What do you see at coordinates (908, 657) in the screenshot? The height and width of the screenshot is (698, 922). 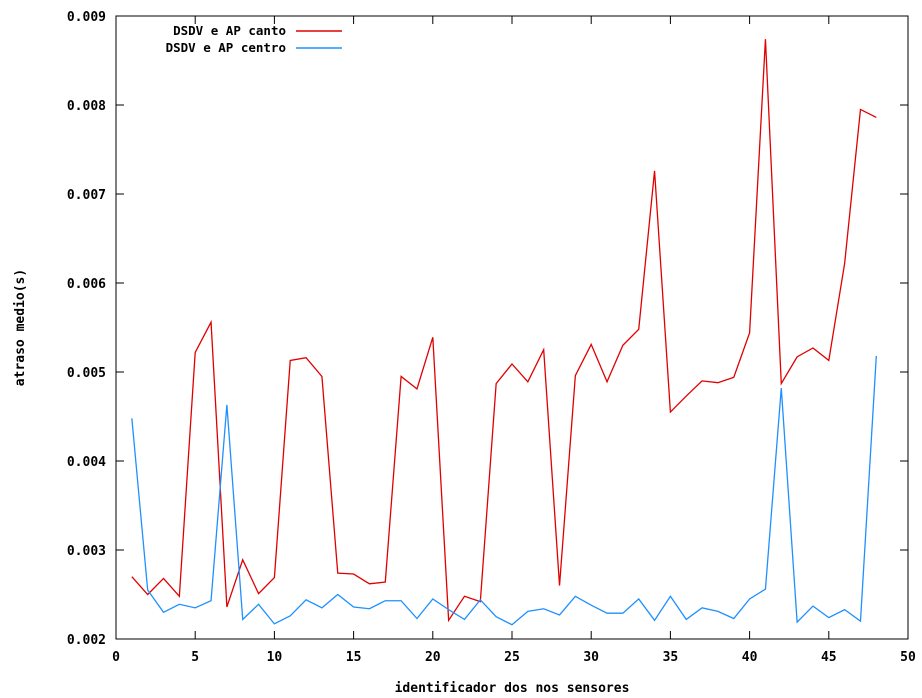 I see `x-tick-label: 50` at bounding box center [908, 657].